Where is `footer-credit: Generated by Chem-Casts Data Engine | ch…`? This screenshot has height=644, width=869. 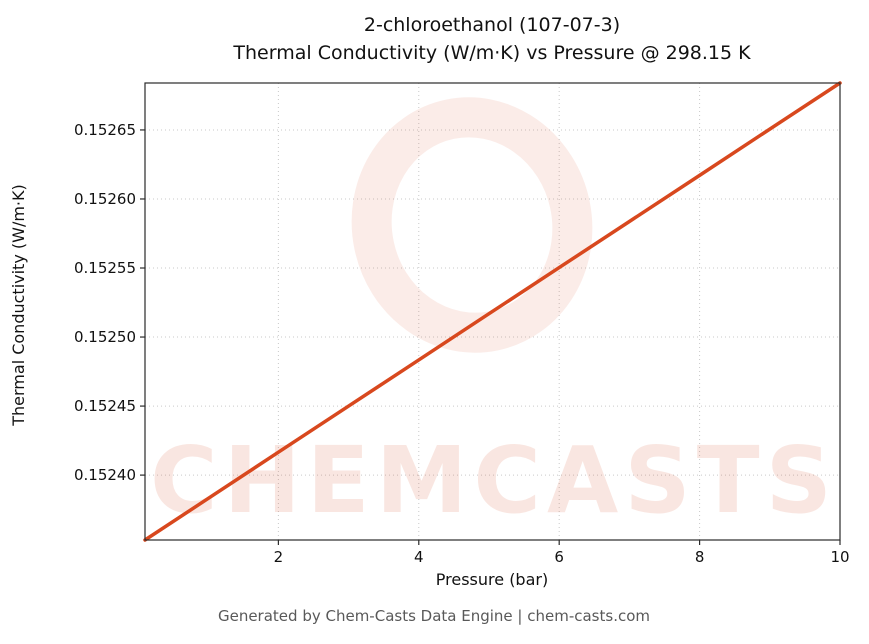 footer-credit: Generated by Chem-Casts Data Engine | ch… is located at coordinates (434, 616).